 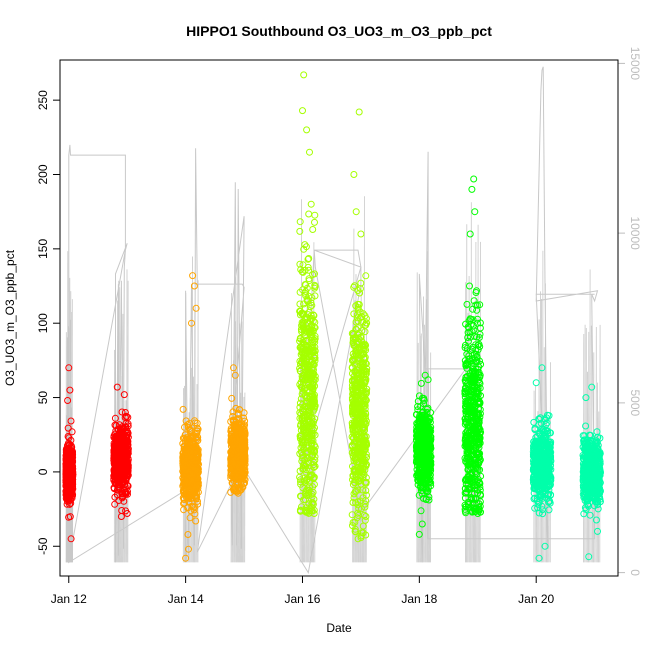 What do you see at coordinates (121, 451) in the screenshot?
I see `series-flight-1b` at bounding box center [121, 451].